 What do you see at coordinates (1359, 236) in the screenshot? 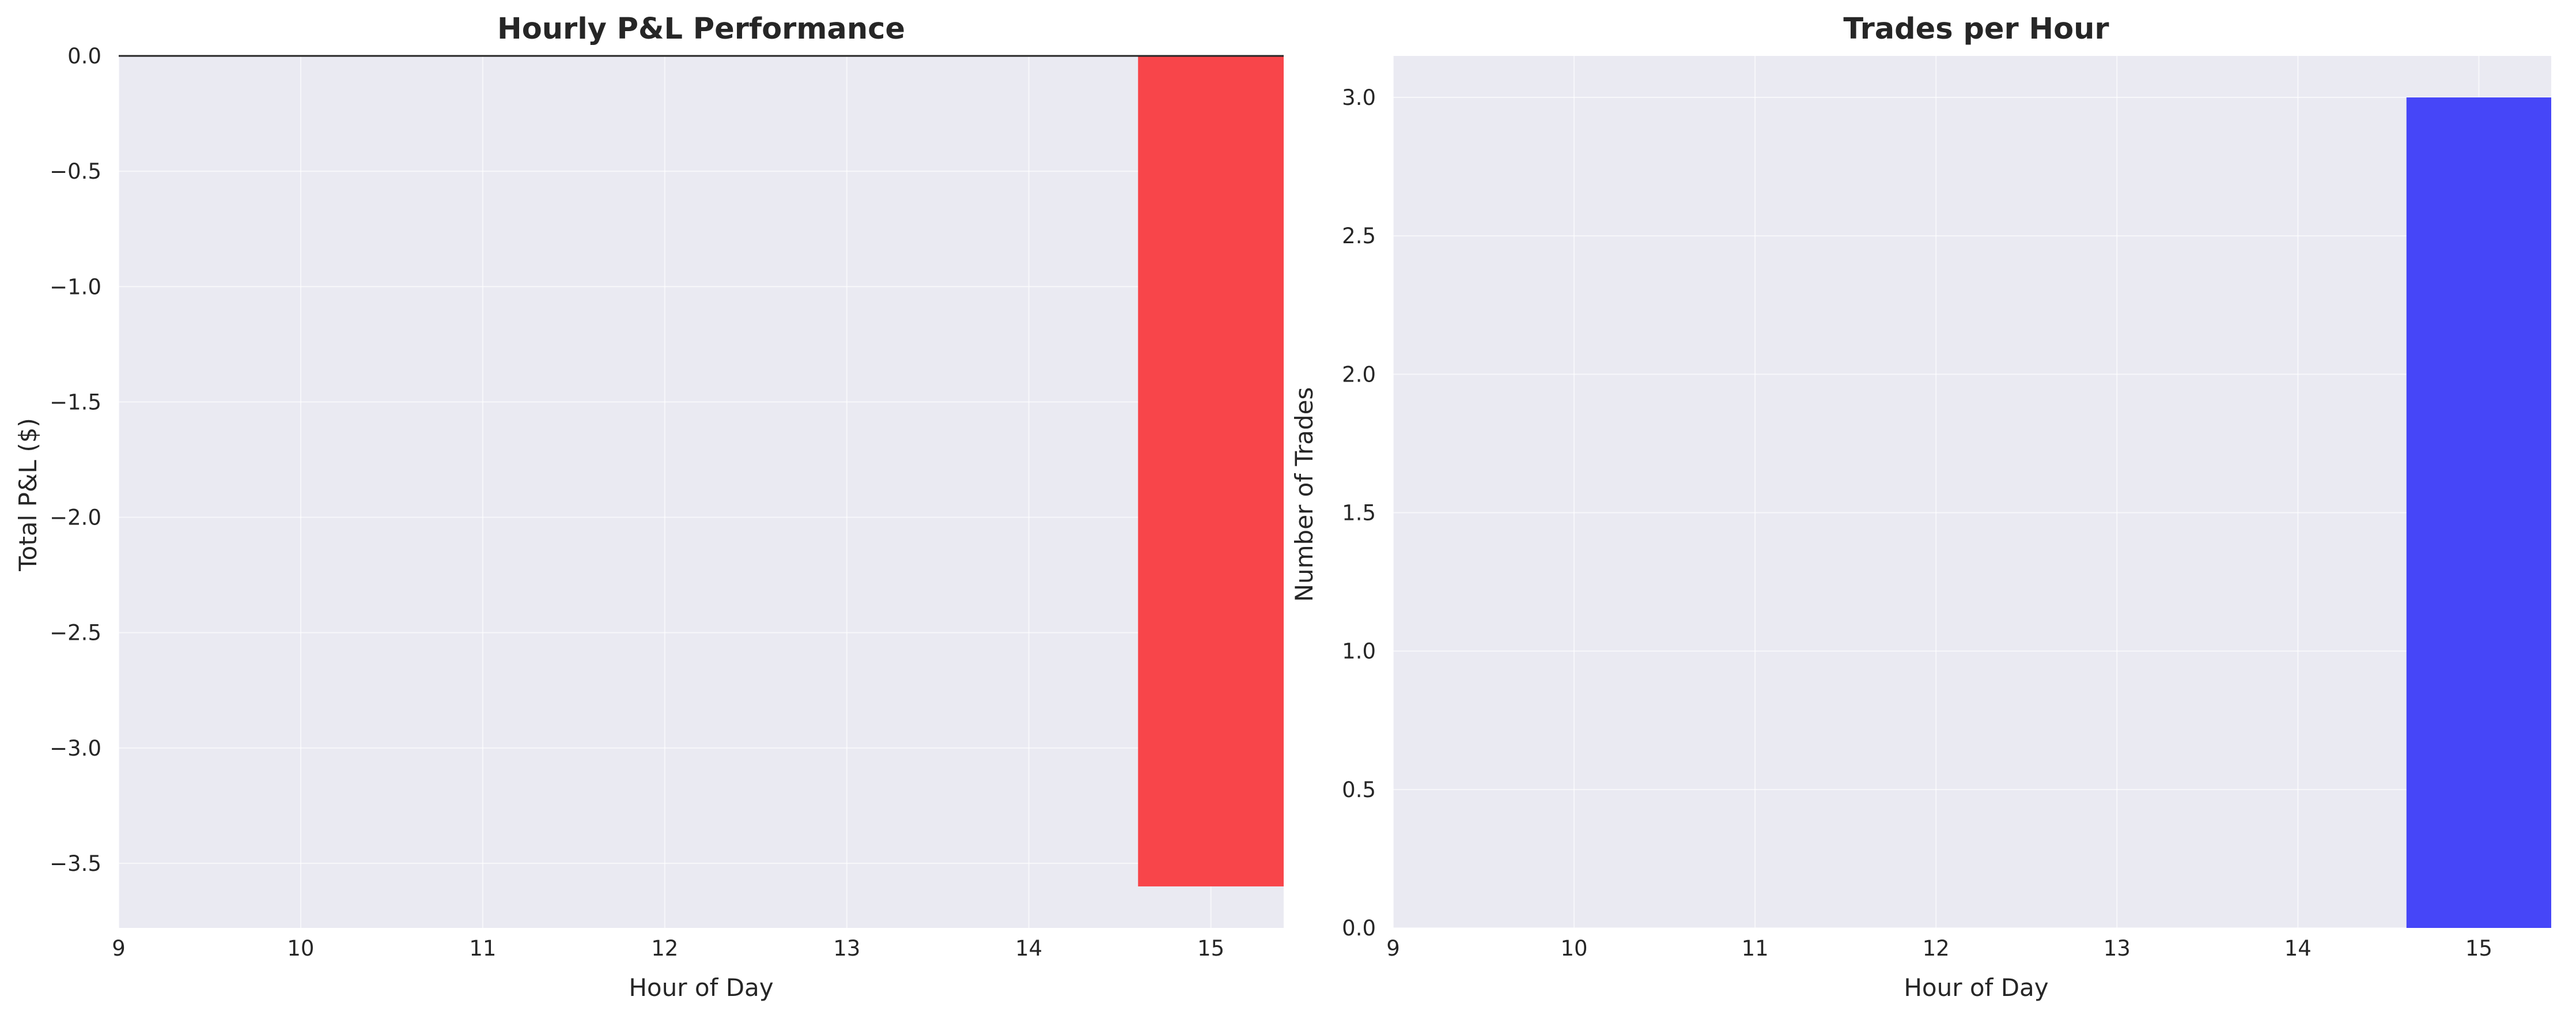
I see `y-tick-label: 2.5` at bounding box center [1359, 236].